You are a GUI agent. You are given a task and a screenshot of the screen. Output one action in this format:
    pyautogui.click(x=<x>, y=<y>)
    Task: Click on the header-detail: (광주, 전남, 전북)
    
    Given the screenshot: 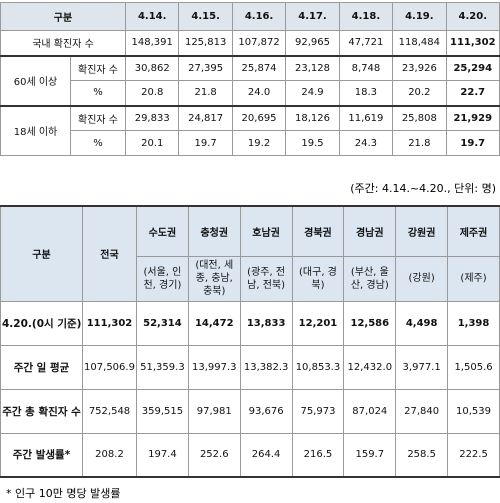 What is the action you would take?
    pyautogui.click(x=266, y=278)
    